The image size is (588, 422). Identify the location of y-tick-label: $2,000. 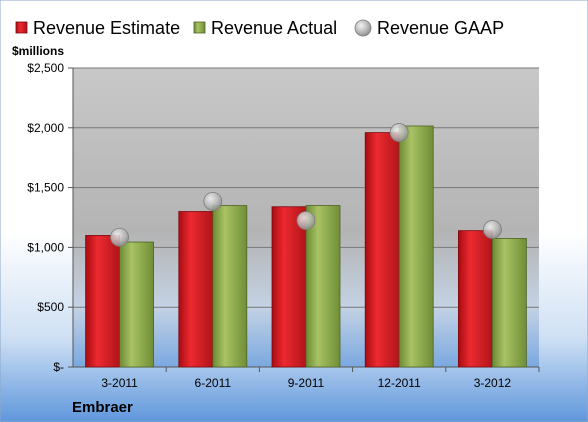
(45, 128).